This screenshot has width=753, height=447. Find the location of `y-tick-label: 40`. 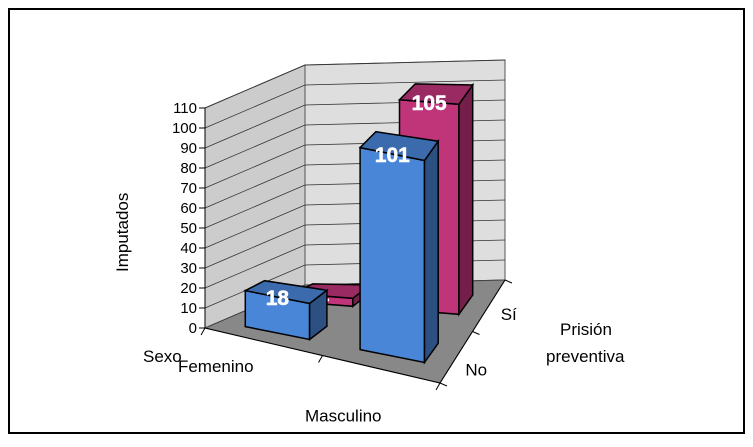

y-tick-label: 40 is located at coordinates (188, 248).